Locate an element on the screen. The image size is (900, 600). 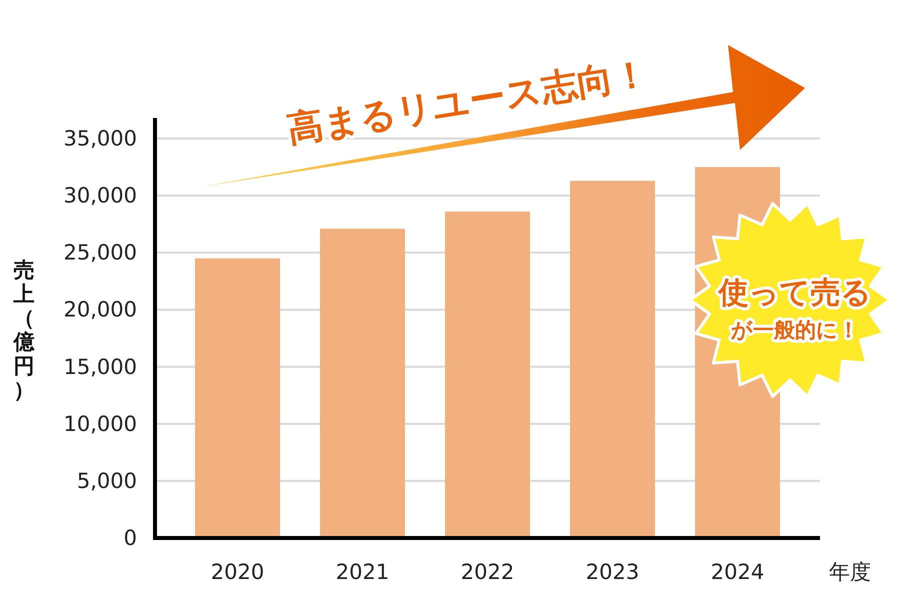
x-tick-label: 2024 is located at coordinates (737, 572).